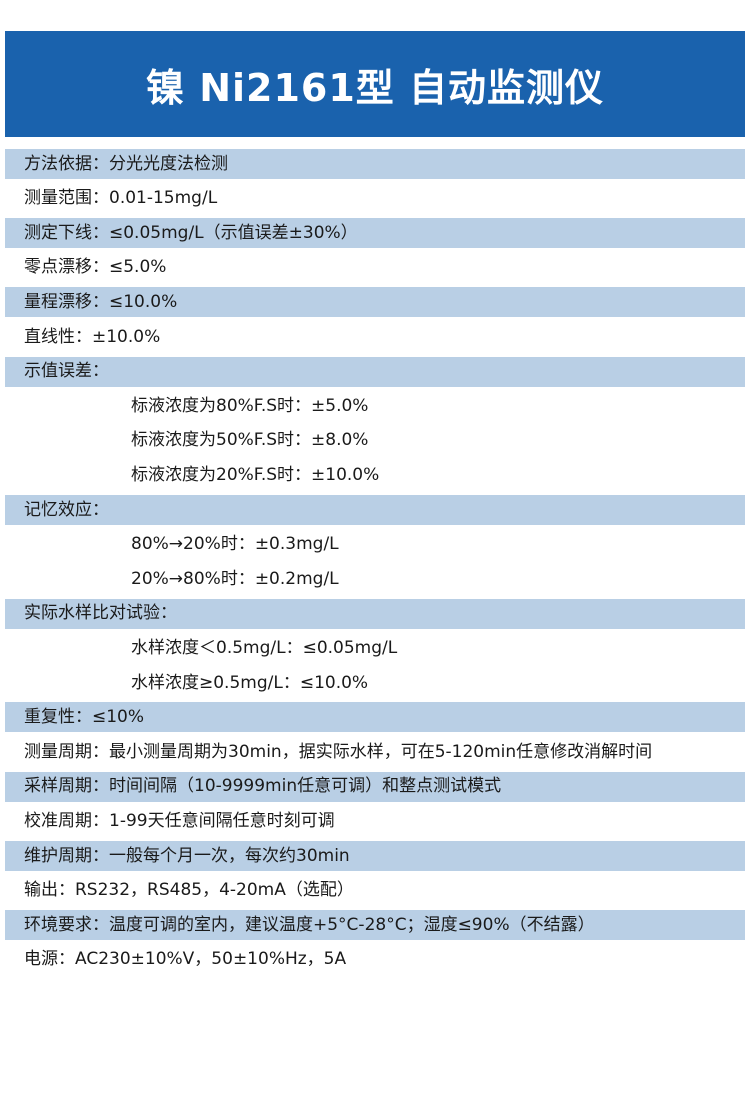  Describe the element at coordinates (375, 198) in the screenshot. I see `spec-row: 测量范围：0.01-15mg/L` at that location.